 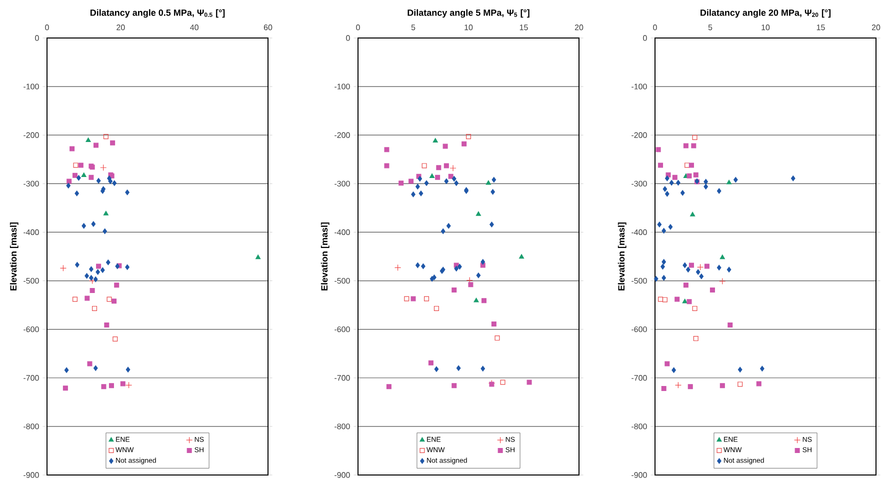 I want to click on x-axis-title: Dilatancy angle 5 MPa, Ψ$_{5}$ [°], so click(x=469, y=13).